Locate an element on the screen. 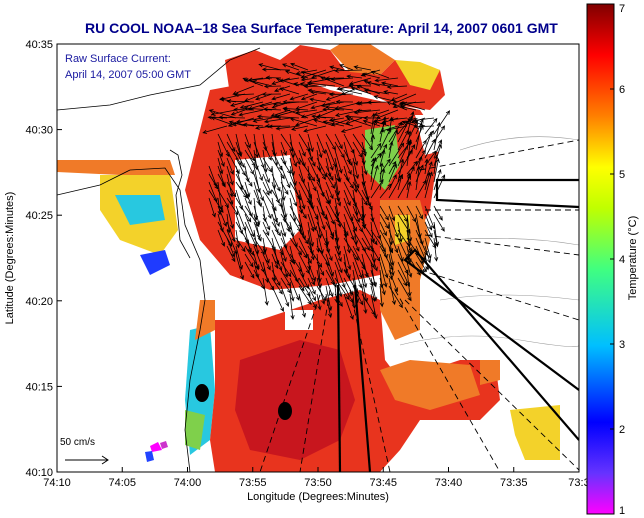 Image resolution: width=644 pixels, height=518 pixels. colorbar-tick-label: 4 is located at coordinates (622, 260).